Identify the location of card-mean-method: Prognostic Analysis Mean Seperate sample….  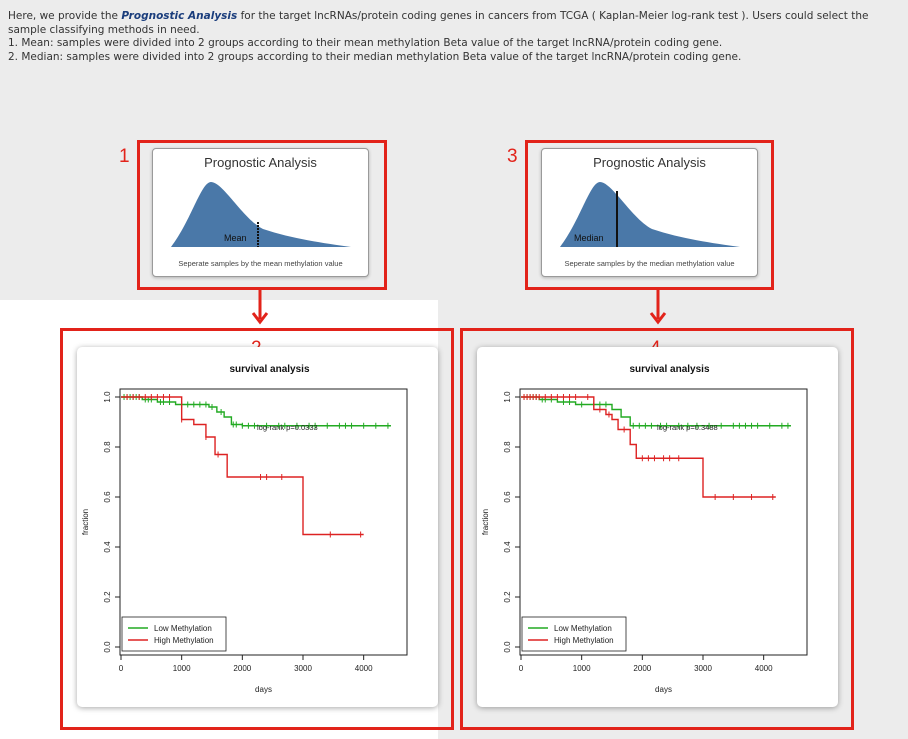
(260, 212).